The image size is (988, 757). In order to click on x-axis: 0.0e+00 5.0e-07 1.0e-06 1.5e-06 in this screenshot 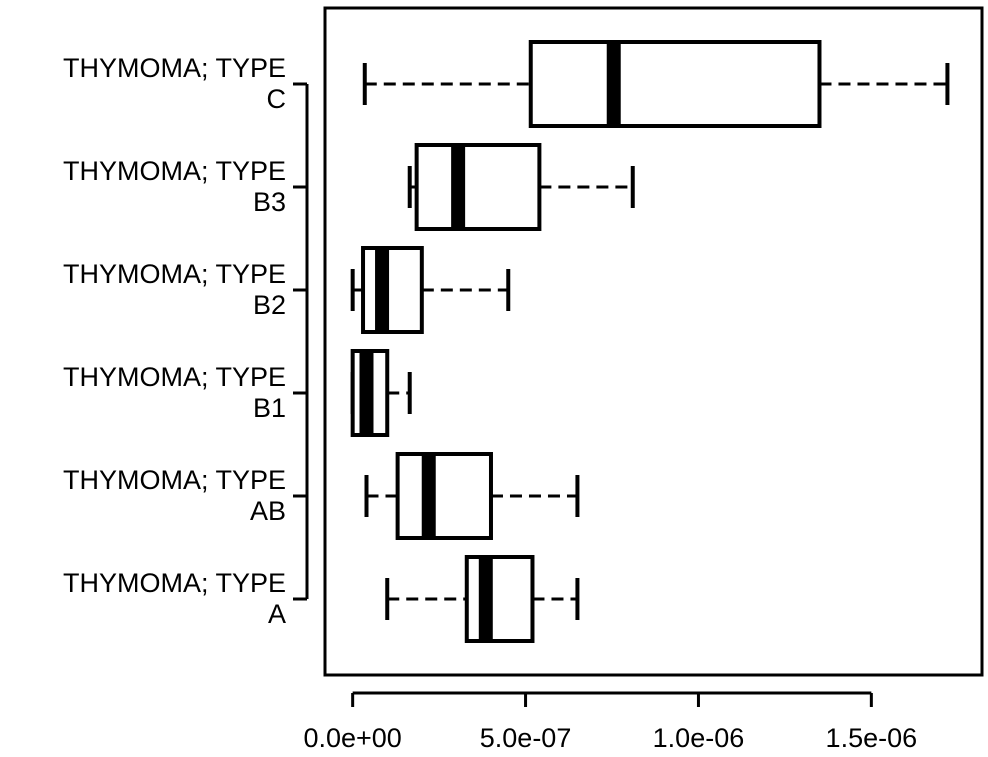, I will do `click(610, 722)`.